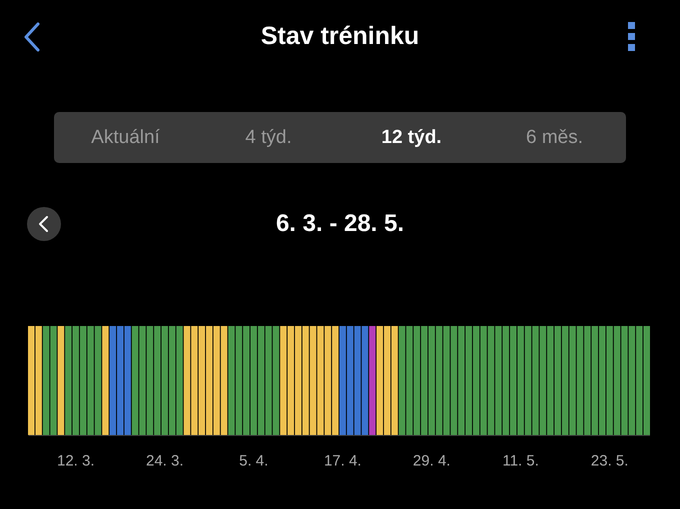  Describe the element at coordinates (340, 36) in the screenshot. I see `chart-title: Stav tréninku` at that location.